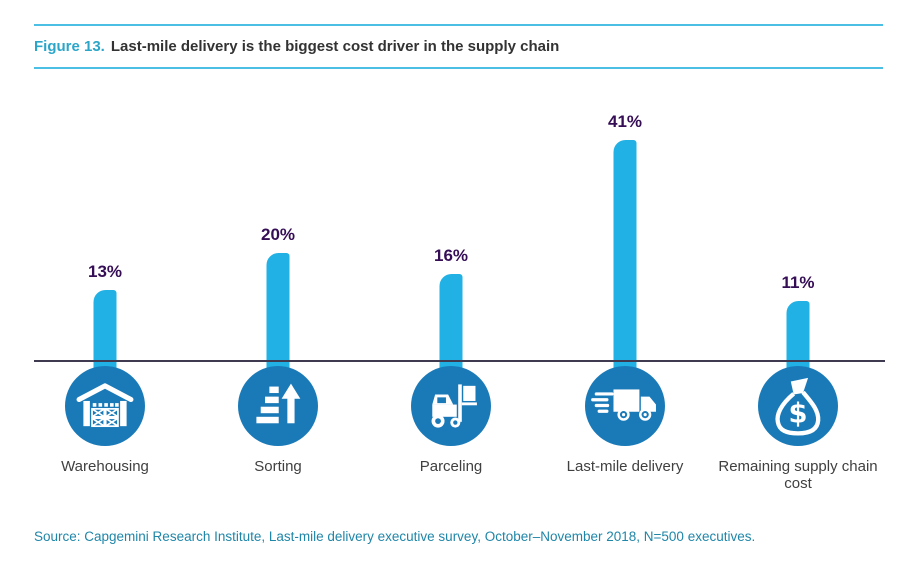  What do you see at coordinates (798, 282) in the screenshot?
I see `value-label: 11%` at bounding box center [798, 282].